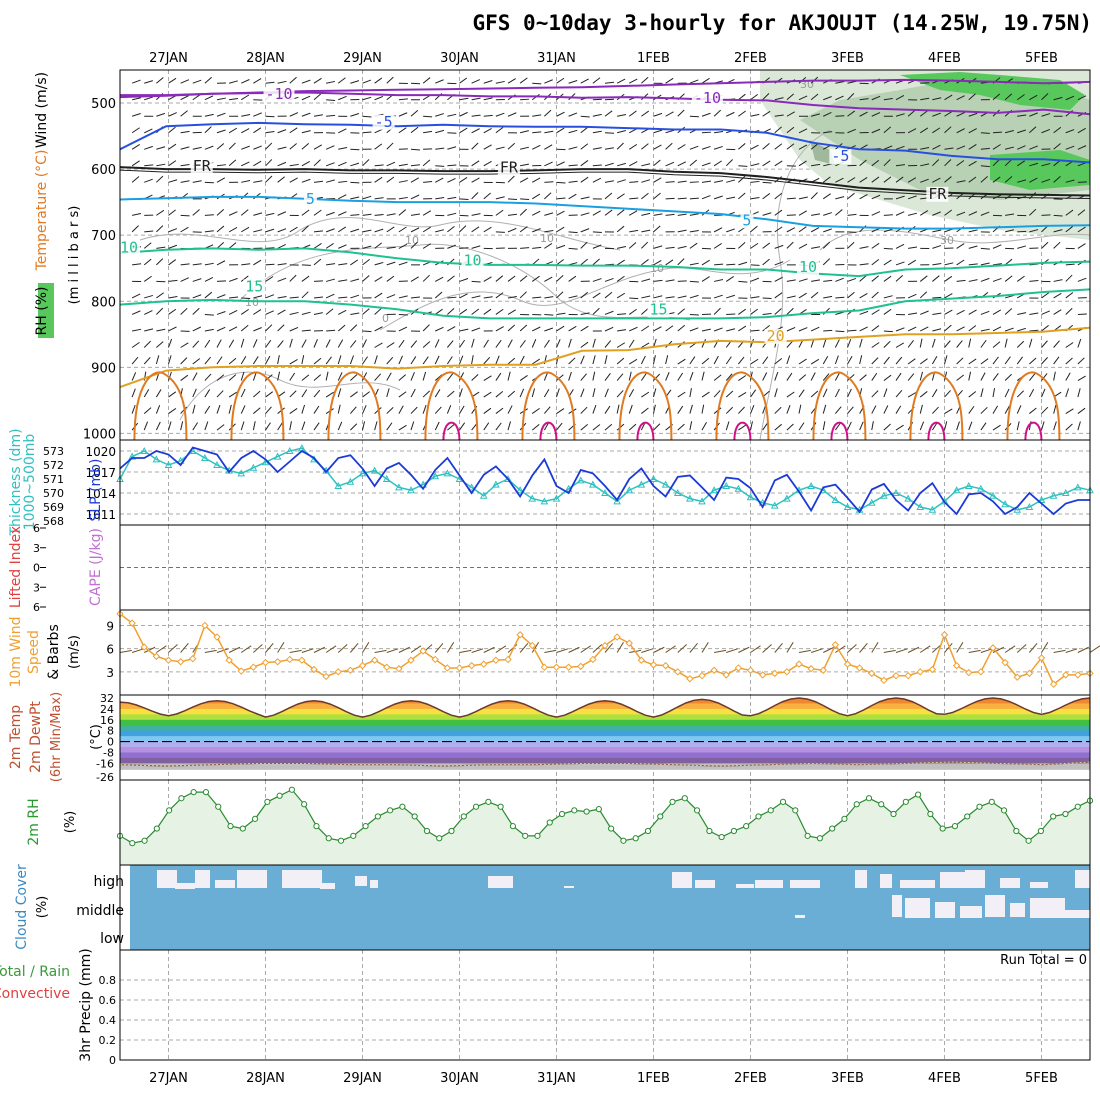 This screenshot has width=1100, height=1100. I want to click on upper-rh-label: RH (%), so click(42, 311).